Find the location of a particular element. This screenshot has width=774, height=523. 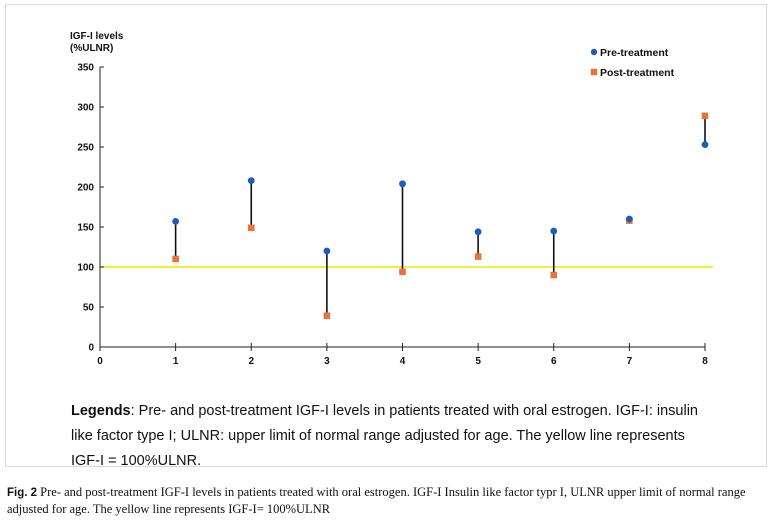

x-tick-label: 8 is located at coordinates (705, 361).